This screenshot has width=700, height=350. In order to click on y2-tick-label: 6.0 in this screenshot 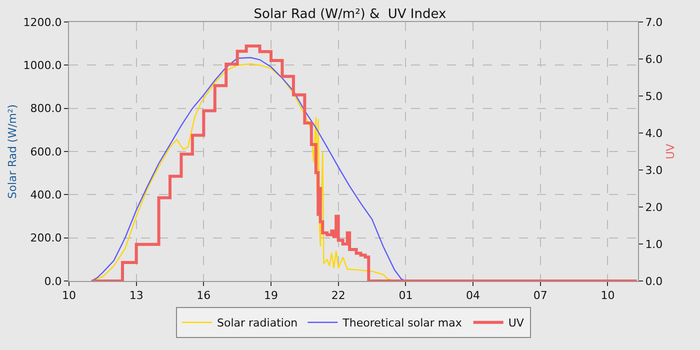, I will do `click(654, 59)`.